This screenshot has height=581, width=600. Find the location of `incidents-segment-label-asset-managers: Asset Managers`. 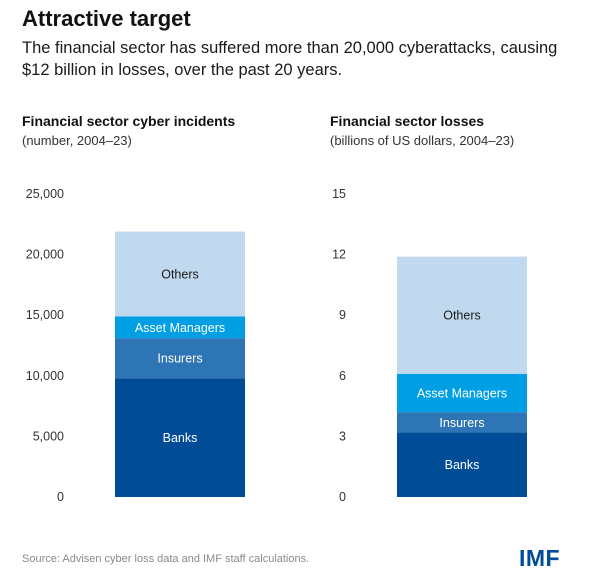

incidents-segment-label-asset-managers: Asset Managers is located at coordinates (180, 328).